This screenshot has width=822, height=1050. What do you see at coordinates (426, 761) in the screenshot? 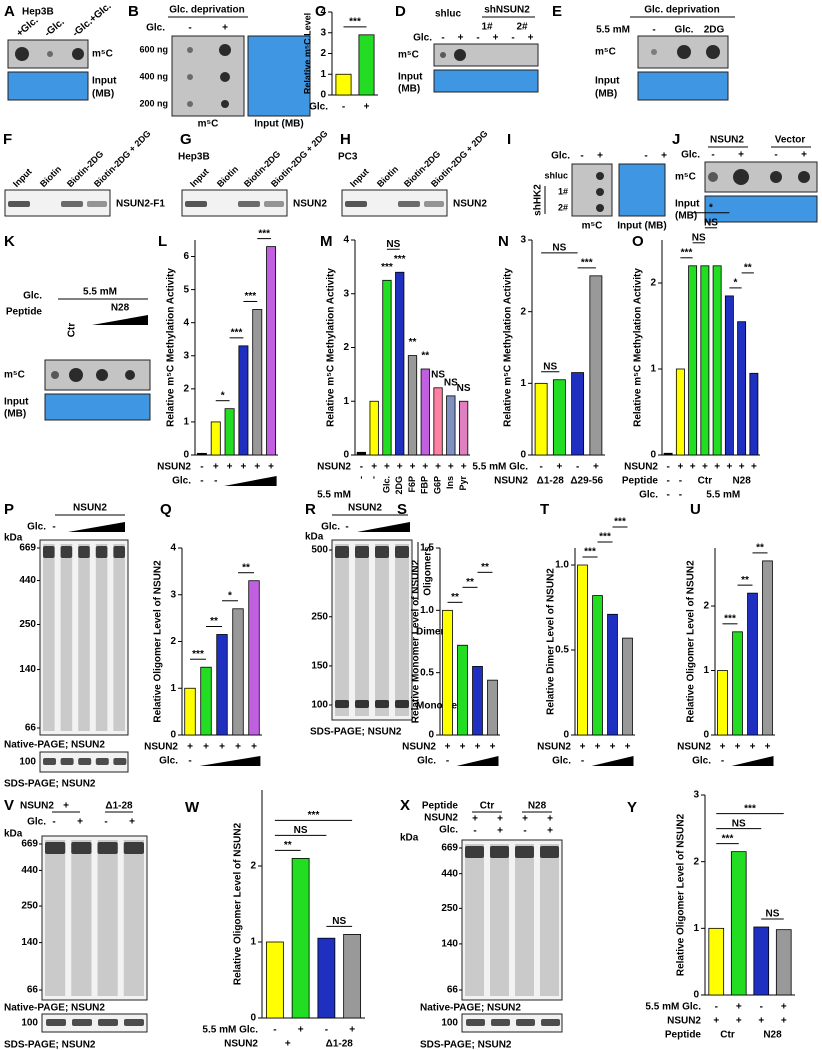
I see `row-label: Glc.` at bounding box center [426, 761].